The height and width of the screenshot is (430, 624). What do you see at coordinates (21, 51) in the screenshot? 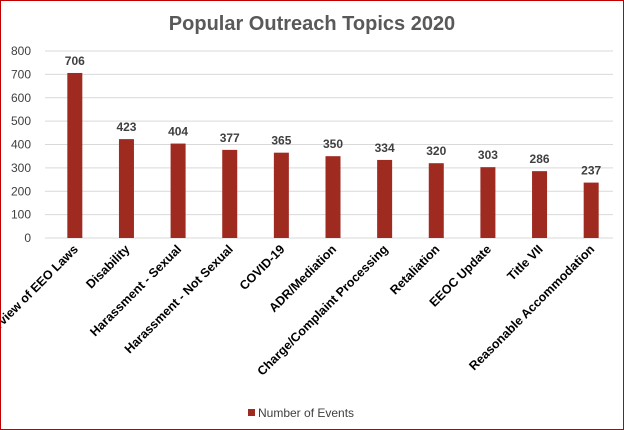
I see `y-tick-label: 800` at bounding box center [21, 51].